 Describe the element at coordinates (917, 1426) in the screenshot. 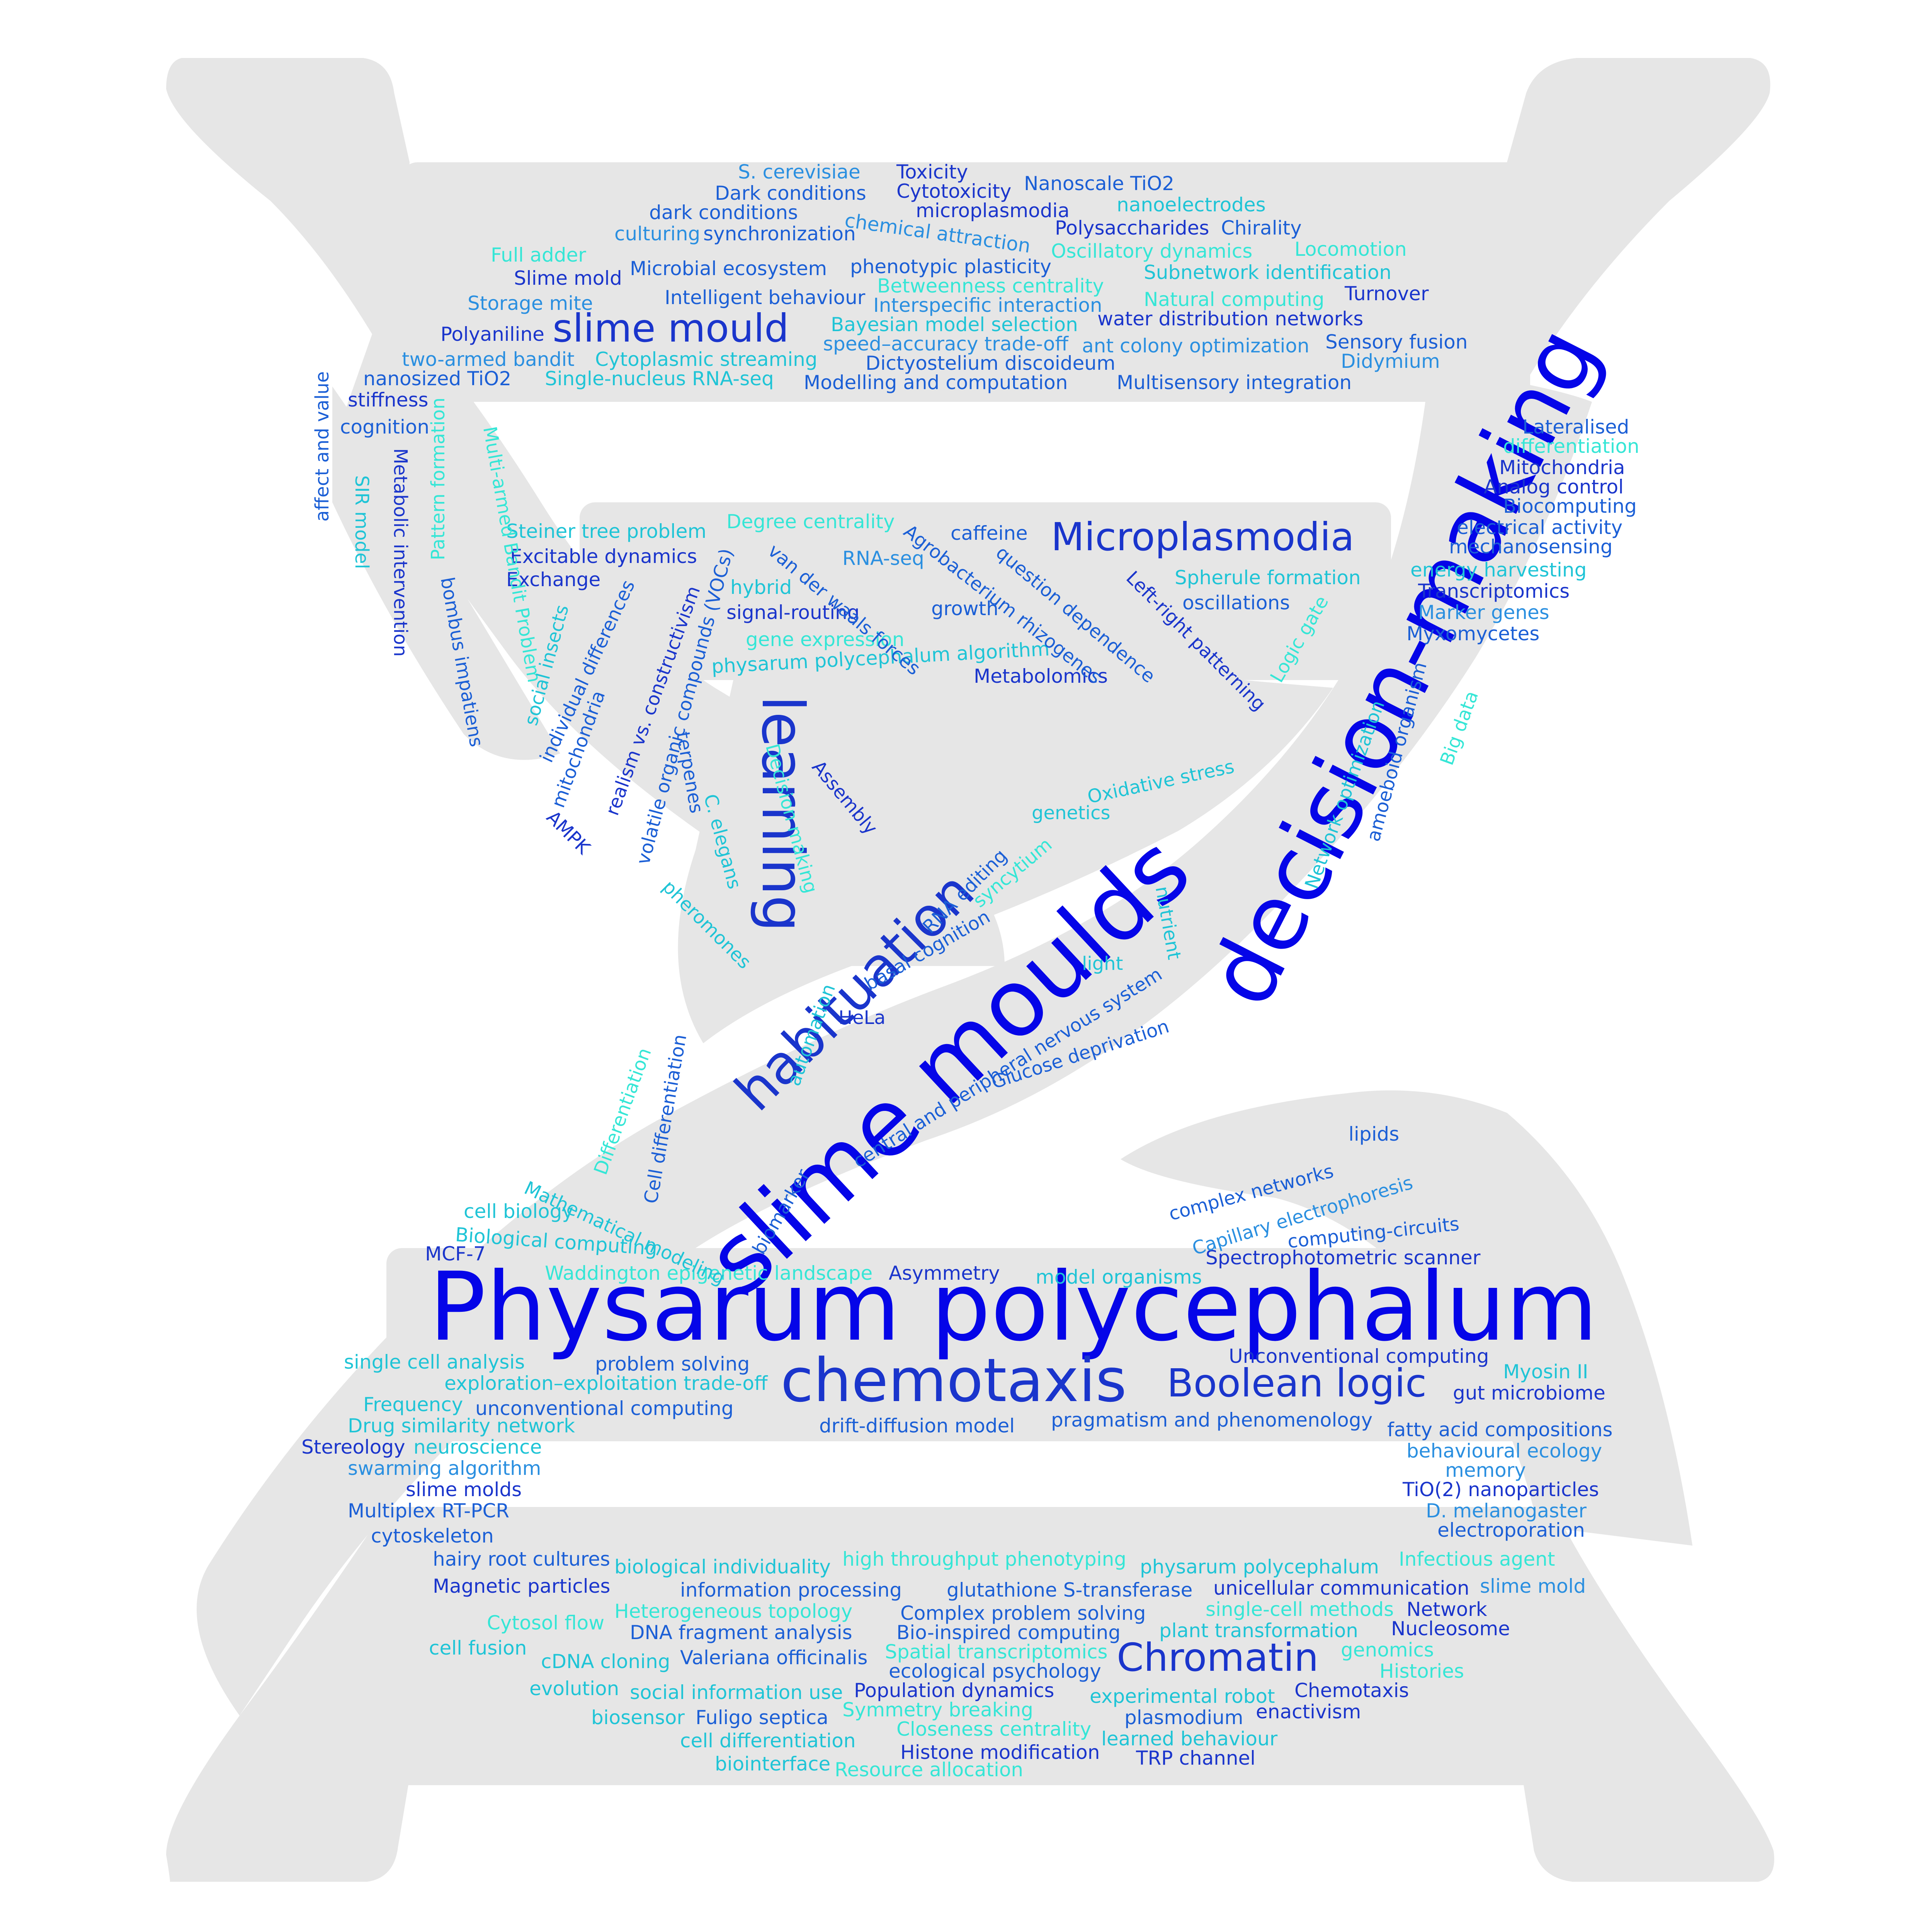

I see `keyword: drift-diffusion model` at that location.